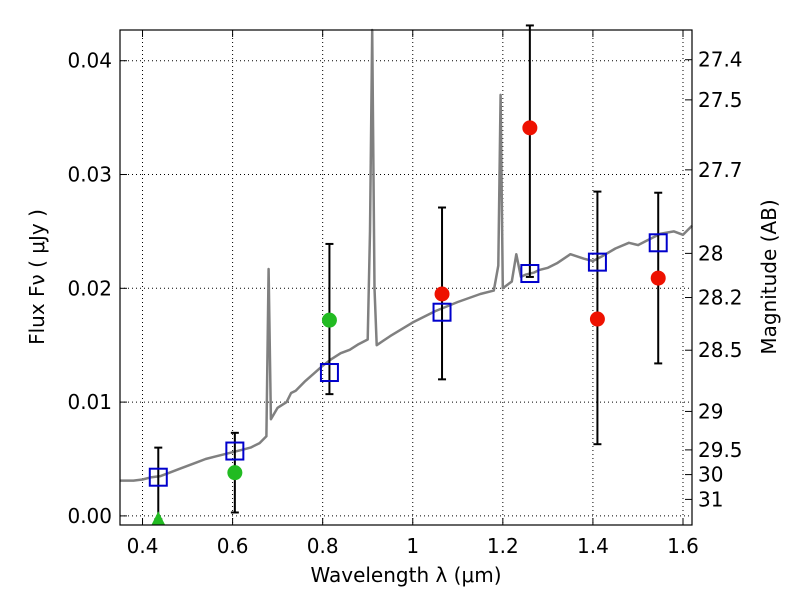  What do you see at coordinates (710, 253) in the screenshot?
I see `y2-tick-label: 28` at bounding box center [710, 253].